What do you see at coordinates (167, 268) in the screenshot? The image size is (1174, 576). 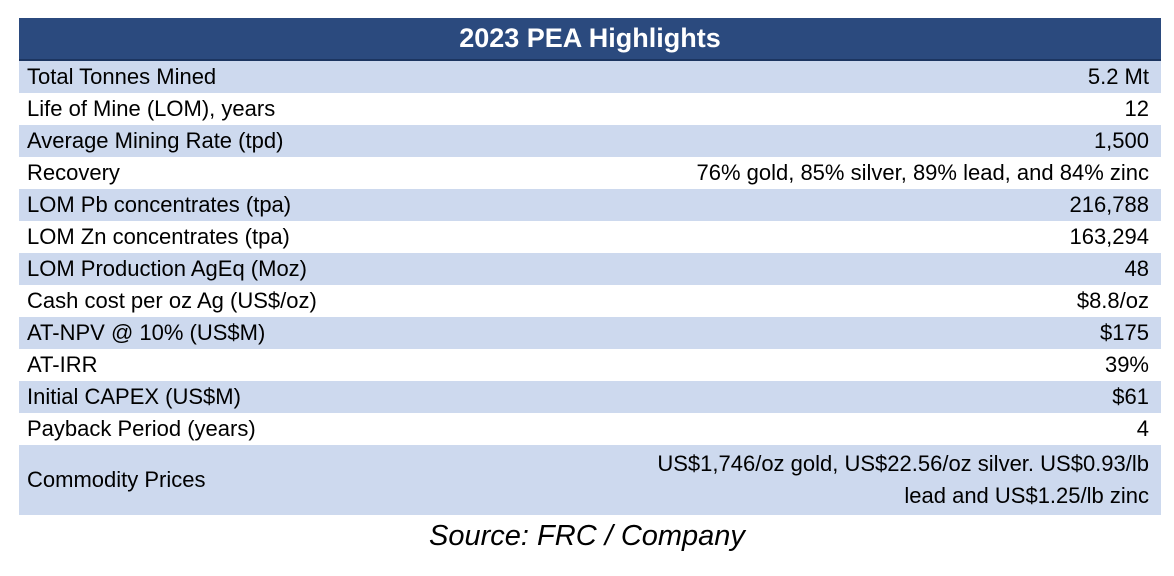 I see `row-label: LOM Production AgEq (Moz)` at bounding box center [167, 268].